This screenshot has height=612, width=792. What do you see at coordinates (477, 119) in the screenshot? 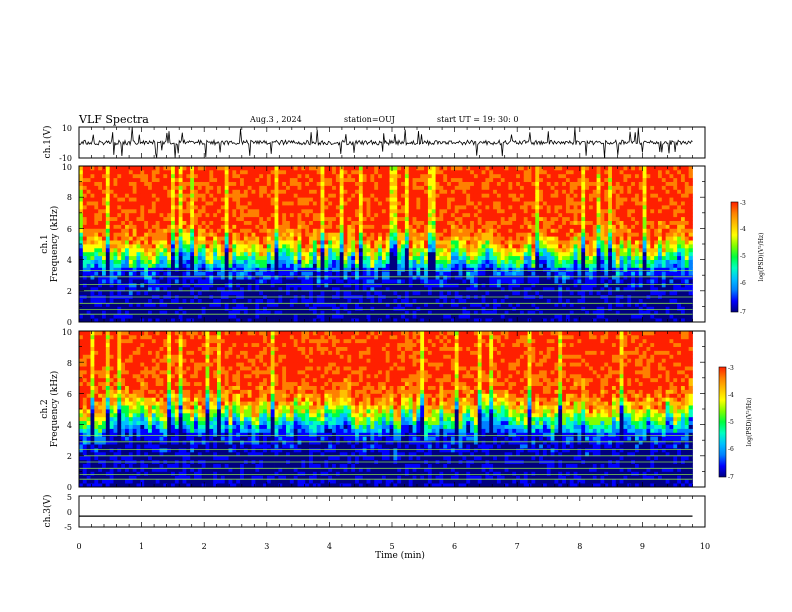
I see `figure-start-ut: start UT = 19: 30: 0` at bounding box center [477, 119].